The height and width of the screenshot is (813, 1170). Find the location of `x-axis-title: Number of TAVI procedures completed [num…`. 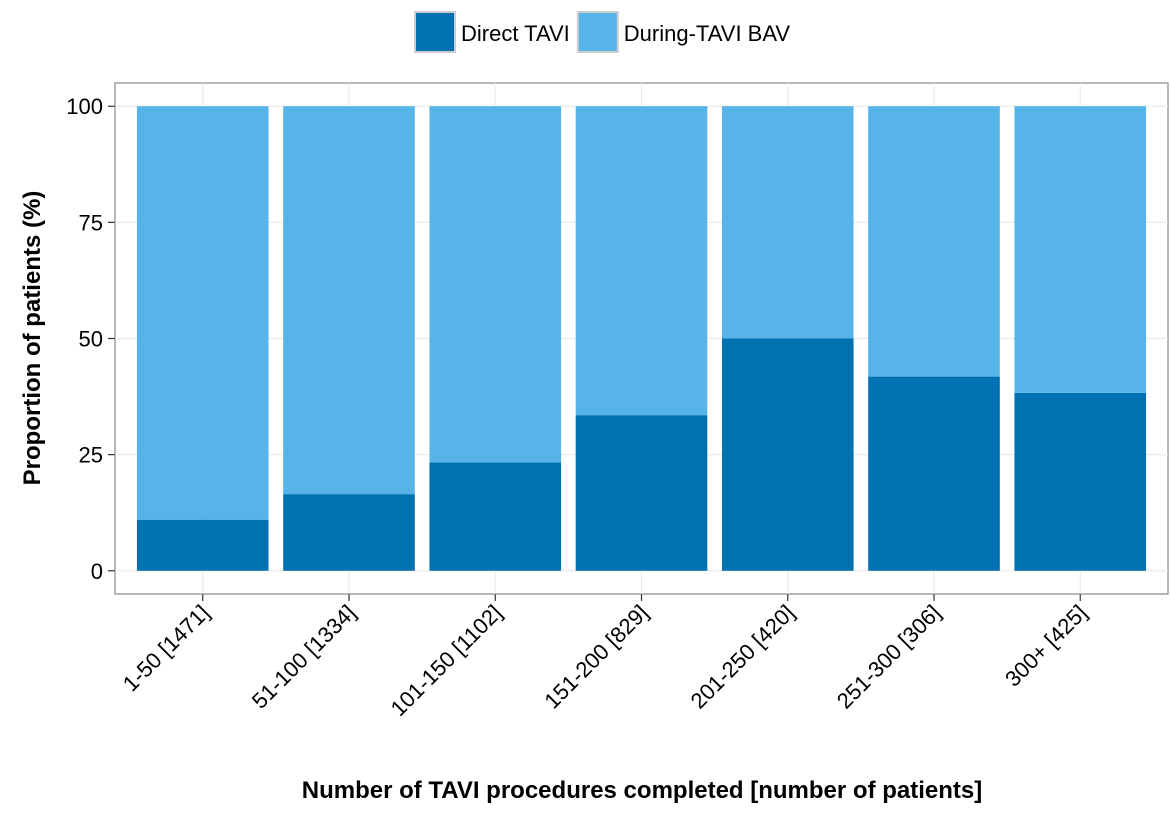

x-axis-title: Number of TAVI procedures completed [num… is located at coordinates (642, 790).